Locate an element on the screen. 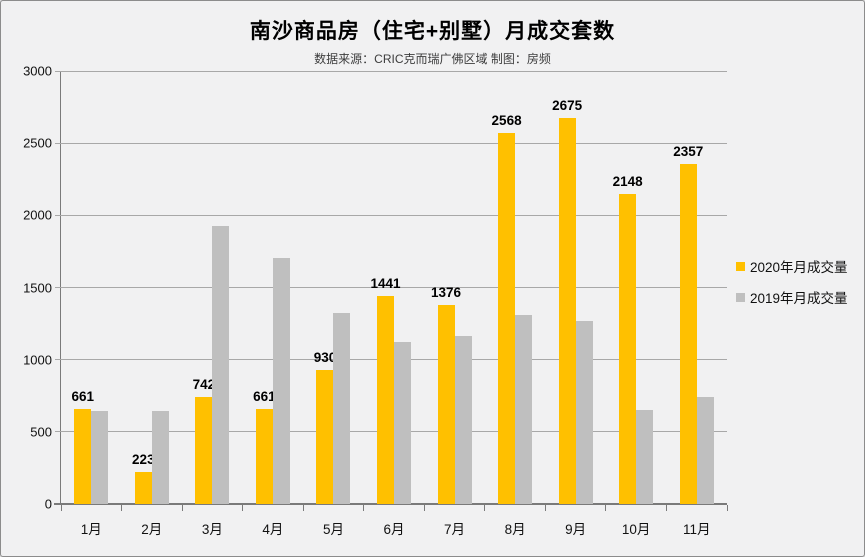 Image resolution: width=865 pixels, height=557 pixels. bar-2020年月成交量-4月 is located at coordinates (264, 456).